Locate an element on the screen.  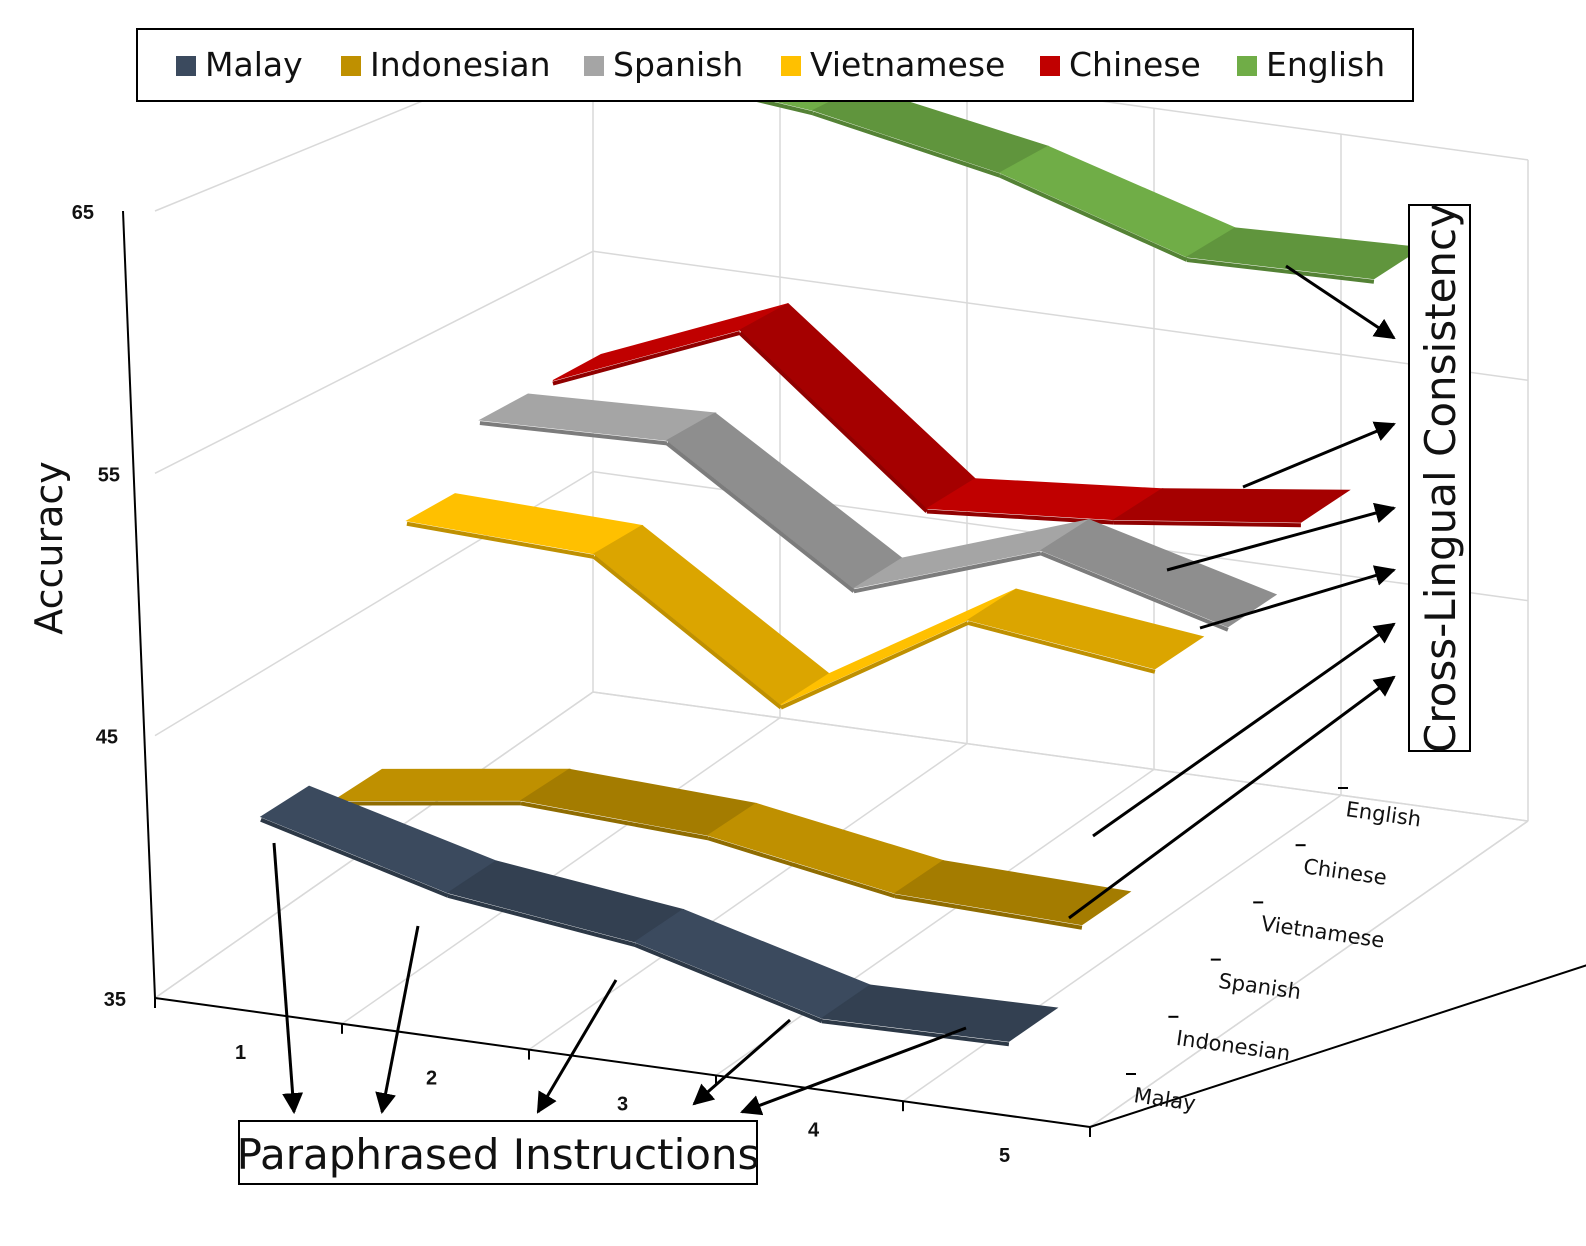
ribbon-spanish is located at coordinates (878, 512).